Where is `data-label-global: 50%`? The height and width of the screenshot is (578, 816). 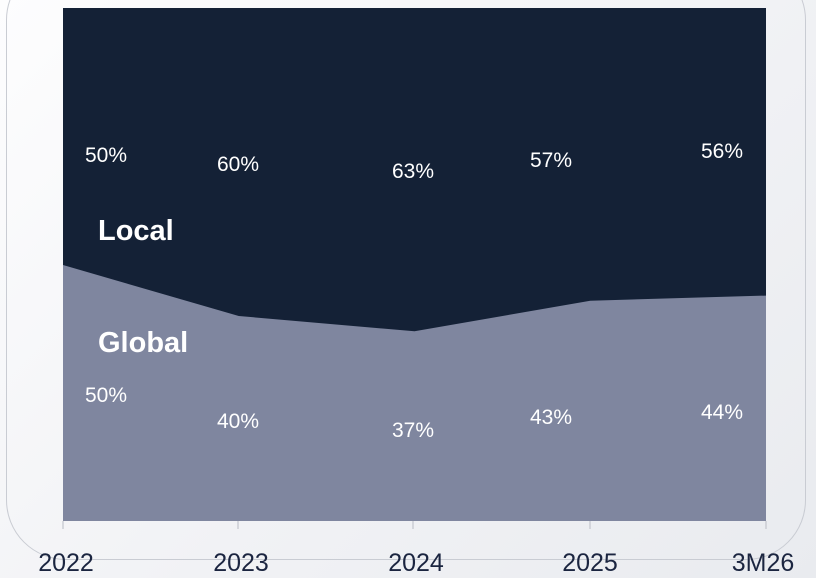
data-label-global: 50% is located at coordinates (106, 395).